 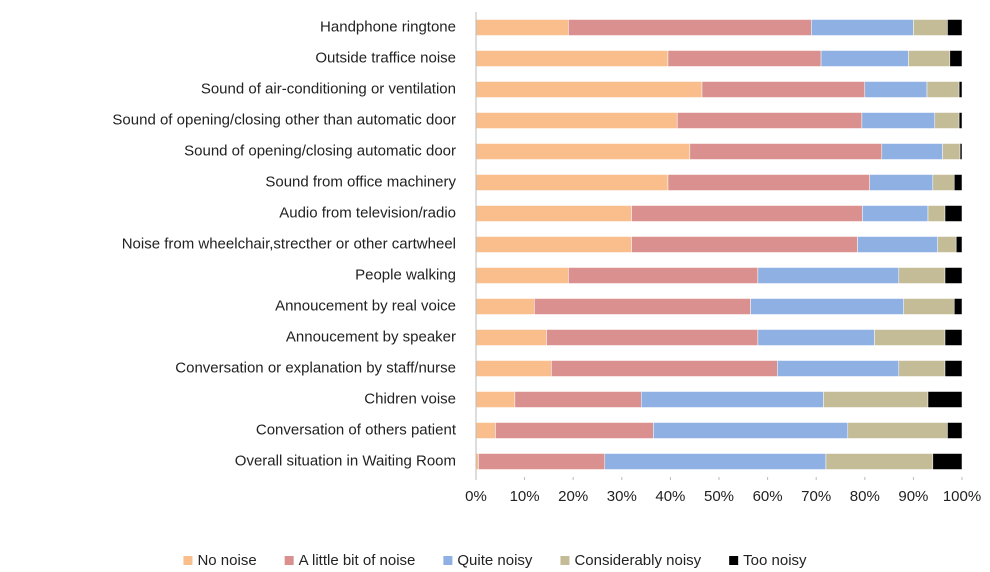 I want to click on category-label: Sound of opening/closing automatic door, so click(x=320, y=150).